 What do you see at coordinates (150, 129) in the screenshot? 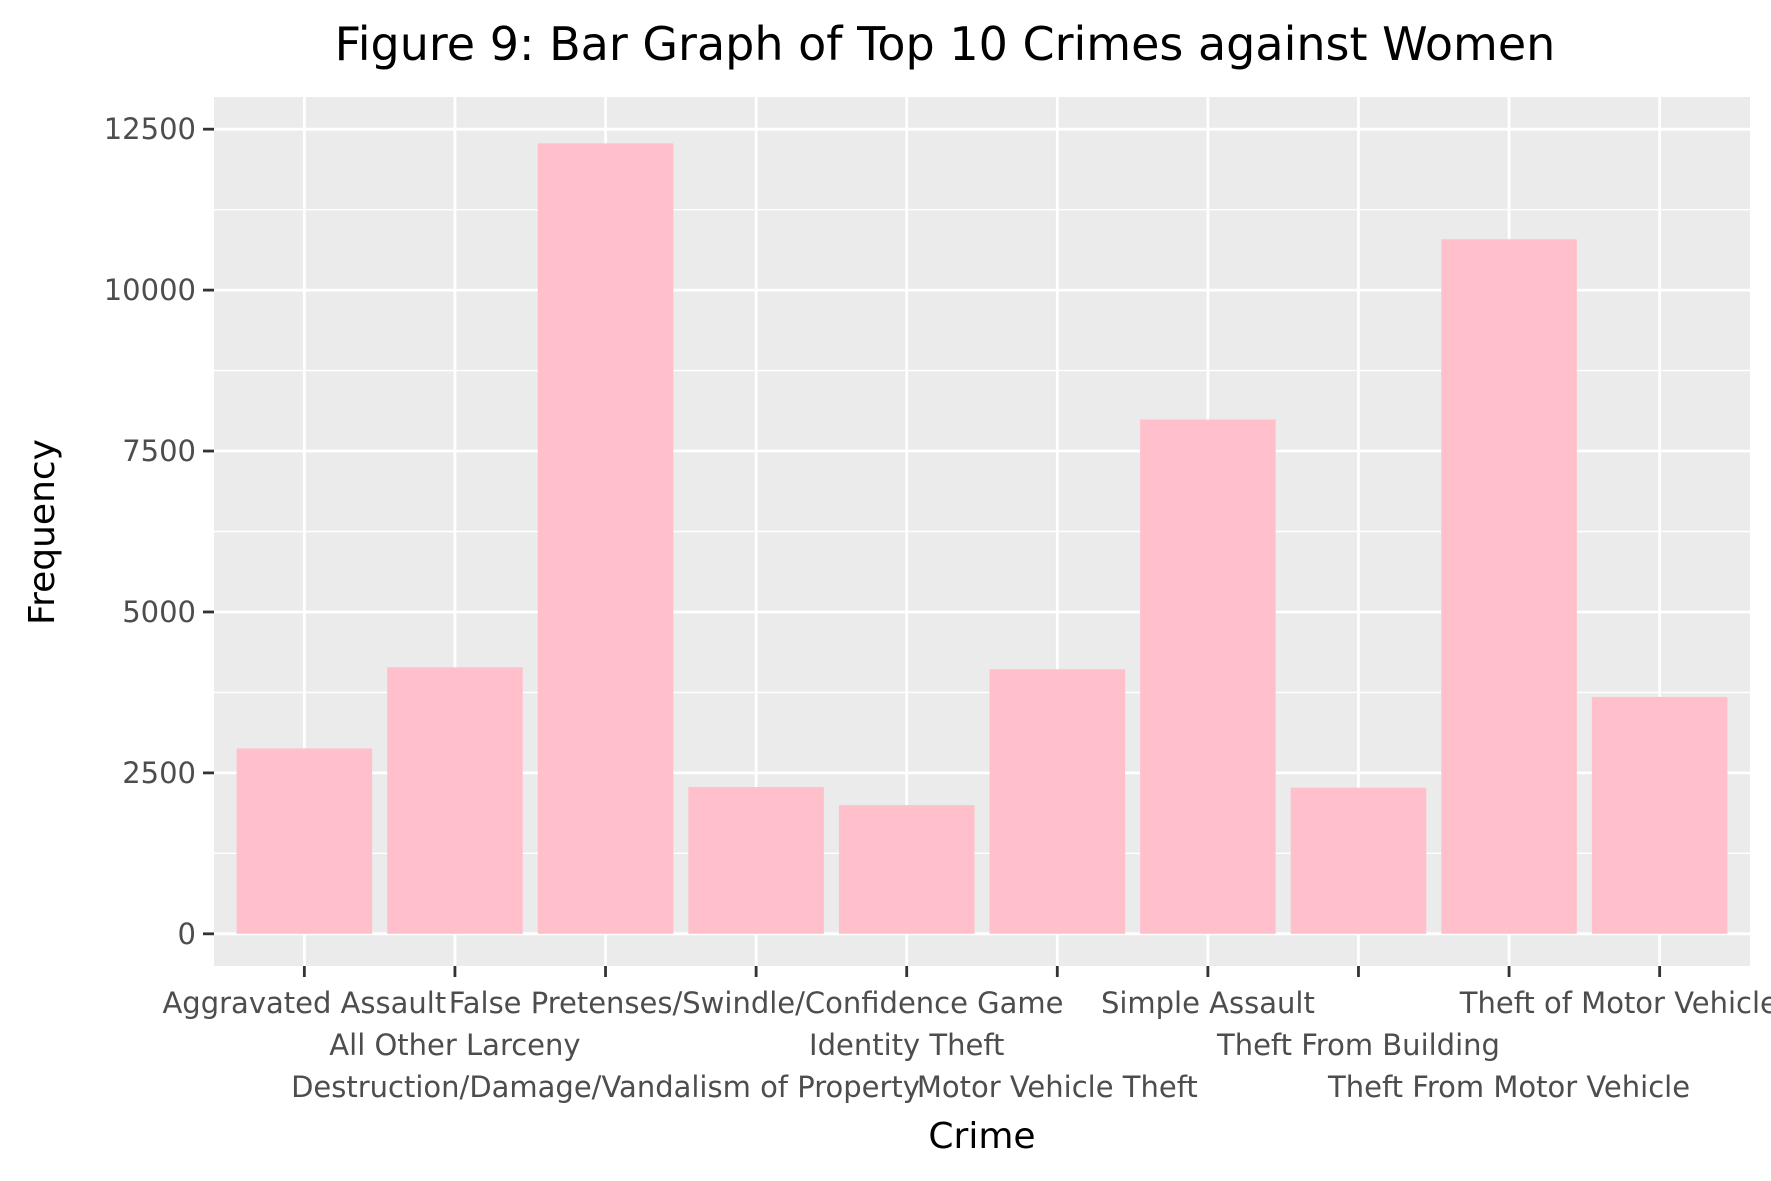
I see `y-tick-label: 12500` at bounding box center [150, 129].